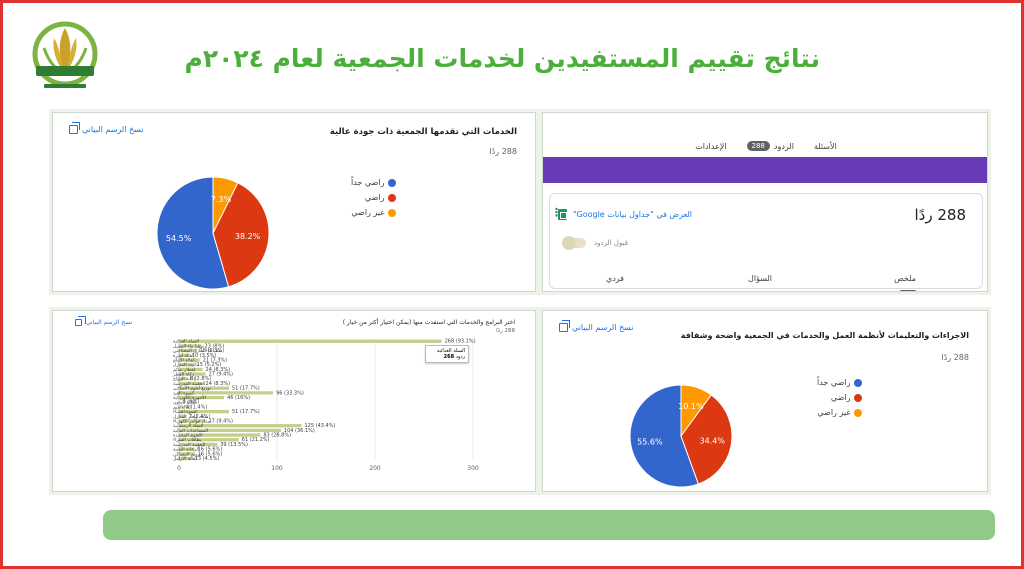 This screenshot has width=1024, height=569. What do you see at coordinates (713, 441) in the screenshot?
I see `pie-slice-label: 34.4%` at bounding box center [713, 441].